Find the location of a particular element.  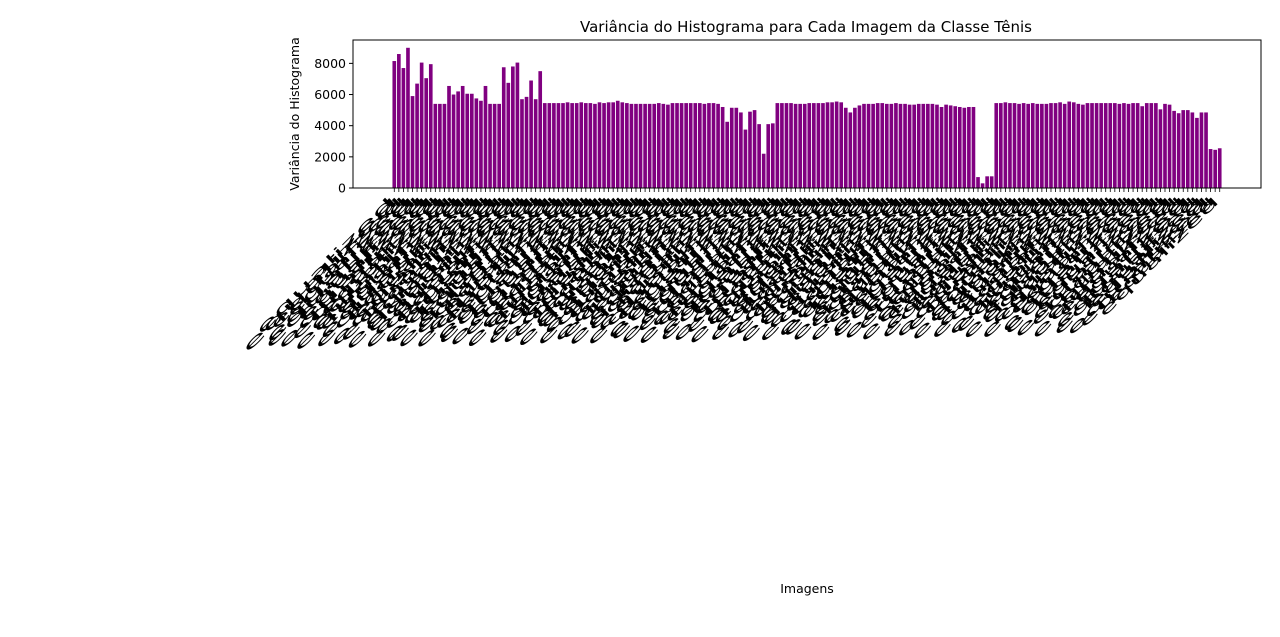

y-axis-label: Variância do Histograma is located at coordinates (294, 113).